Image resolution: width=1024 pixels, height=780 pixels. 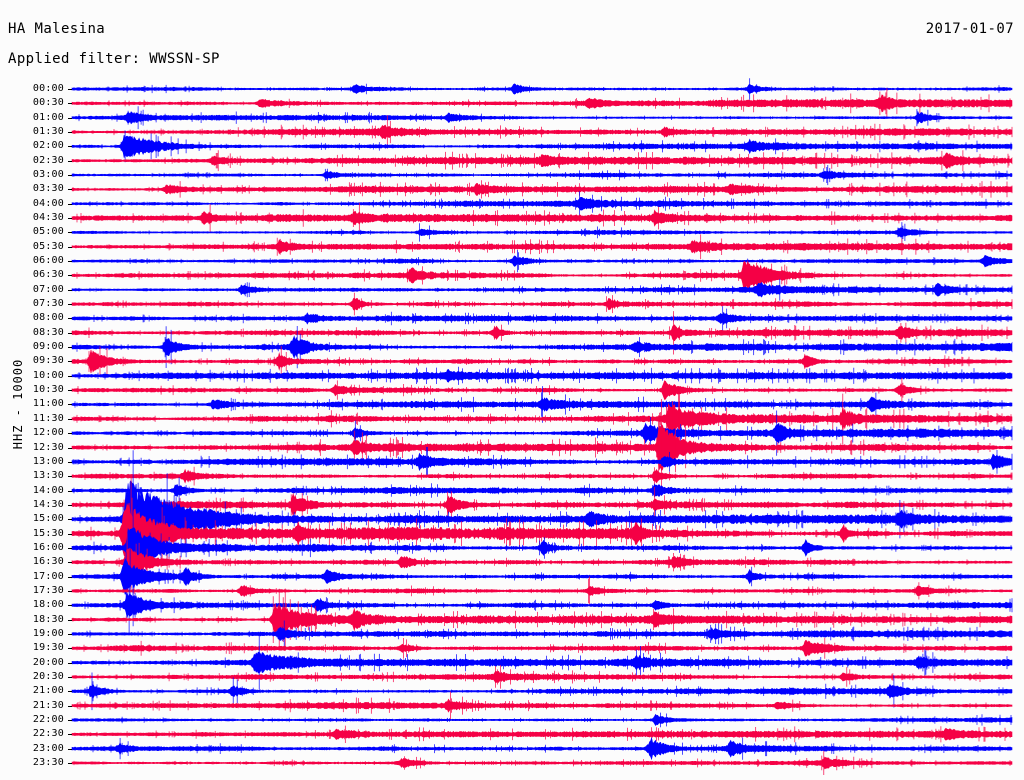 What do you see at coordinates (48, 261) in the screenshot?
I see `time-tick-label: 06:00` at bounding box center [48, 261].